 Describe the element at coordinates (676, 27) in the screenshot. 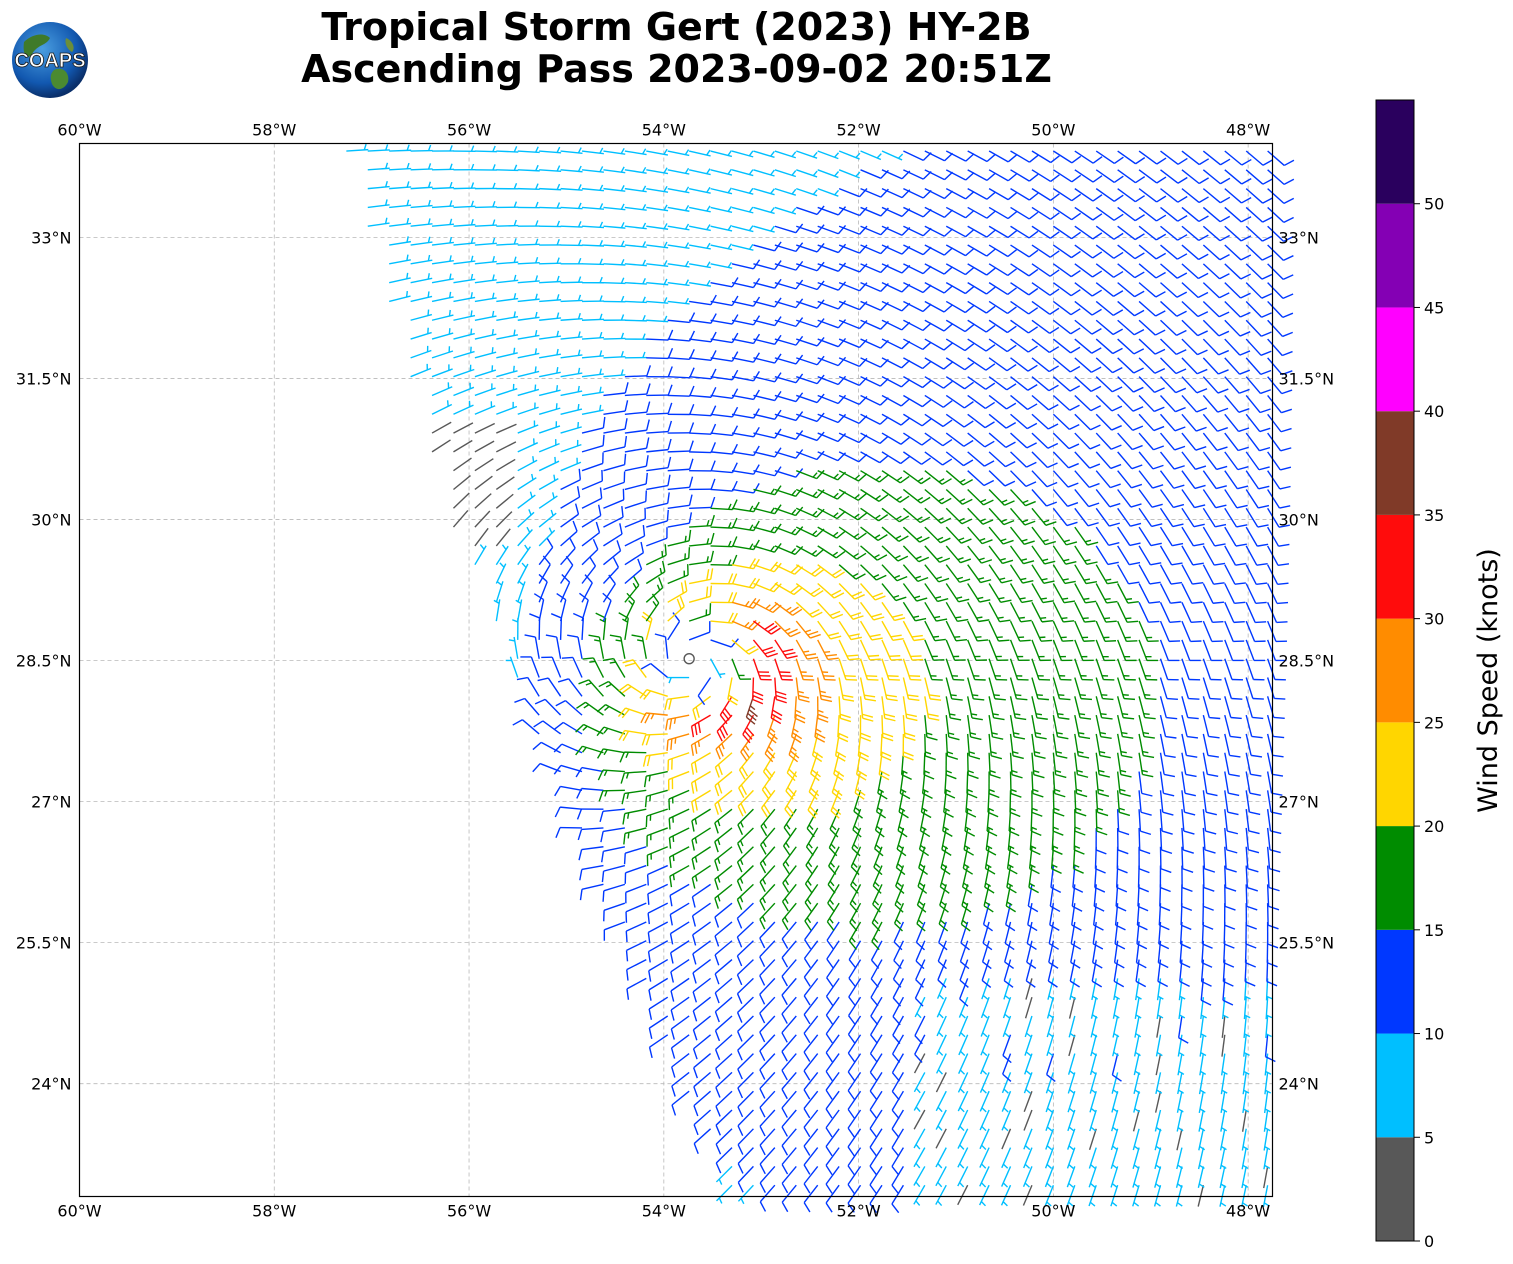

I see `title-line-1: Tropical Storm Gert (2023) HY-2B` at that location.